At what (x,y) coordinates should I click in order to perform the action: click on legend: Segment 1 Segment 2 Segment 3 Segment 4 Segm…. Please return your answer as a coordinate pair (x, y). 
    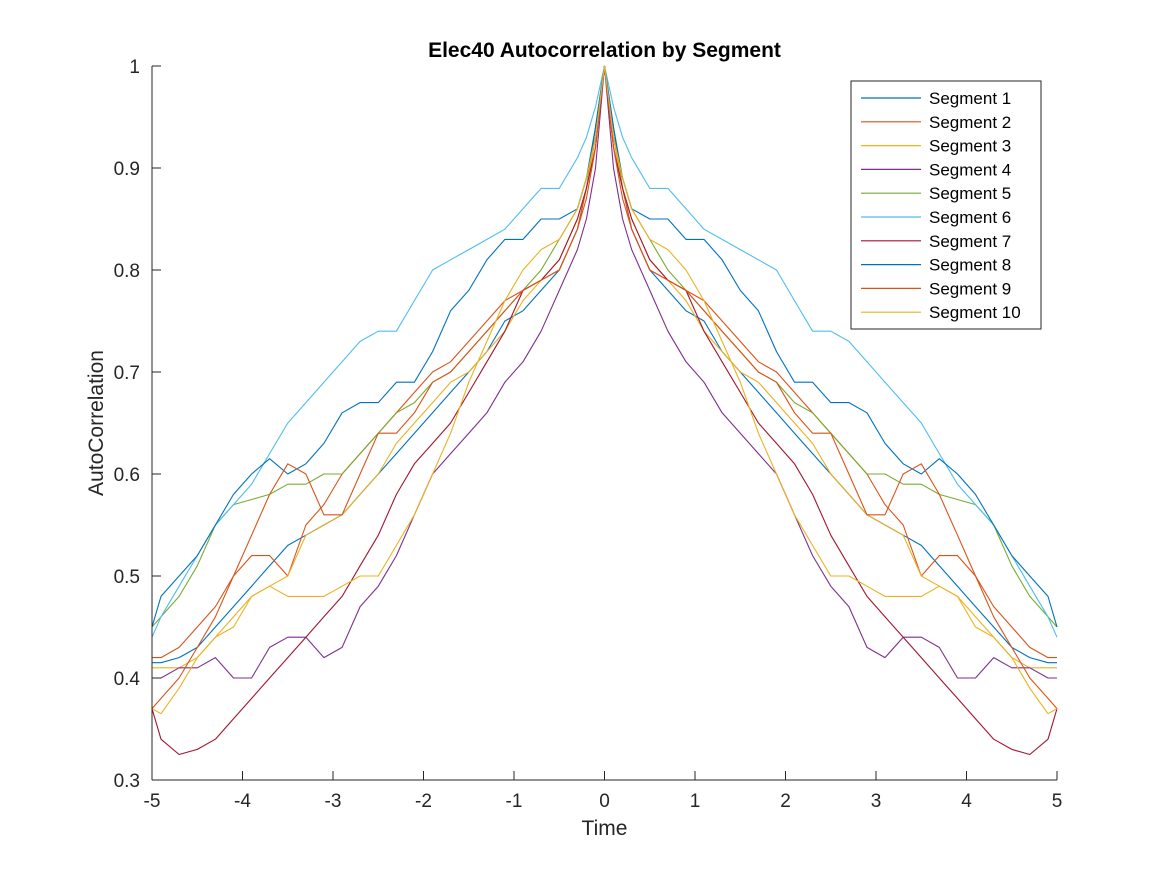
    Looking at the image, I should click on (946, 205).